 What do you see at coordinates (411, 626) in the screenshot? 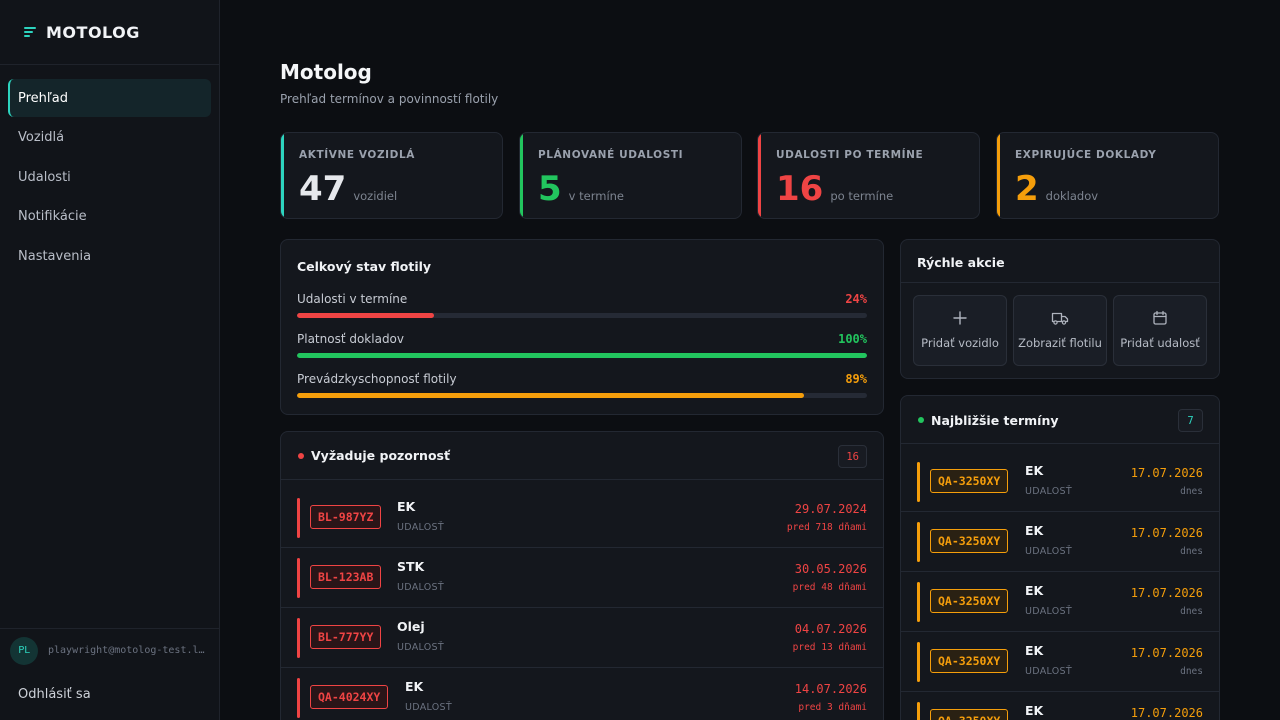
I see `event-type: Olej` at bounding box center [411, 626].